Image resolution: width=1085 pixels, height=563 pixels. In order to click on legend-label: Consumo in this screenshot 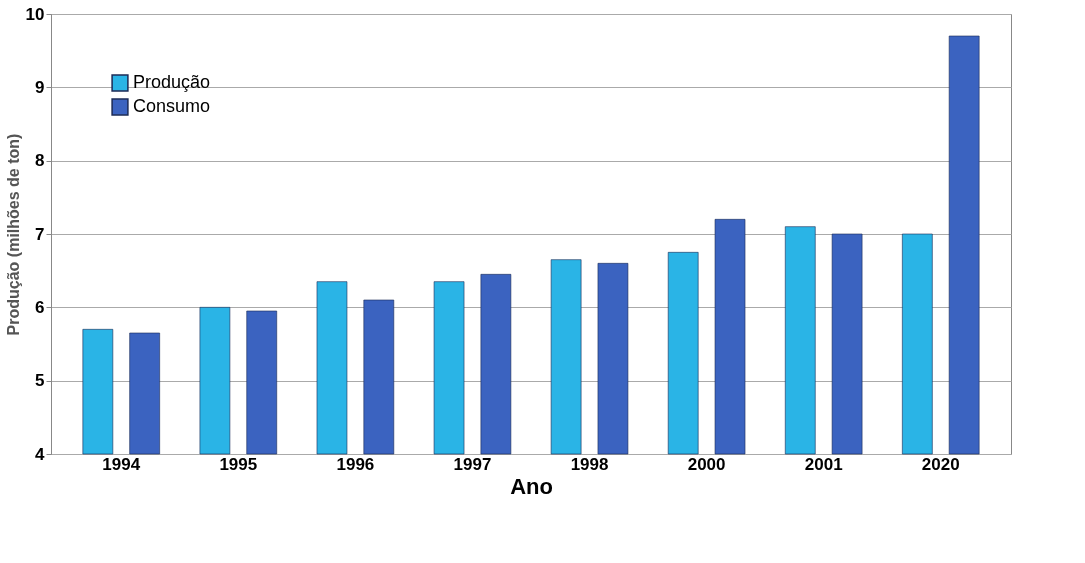, I will do `click(172, 106)`.